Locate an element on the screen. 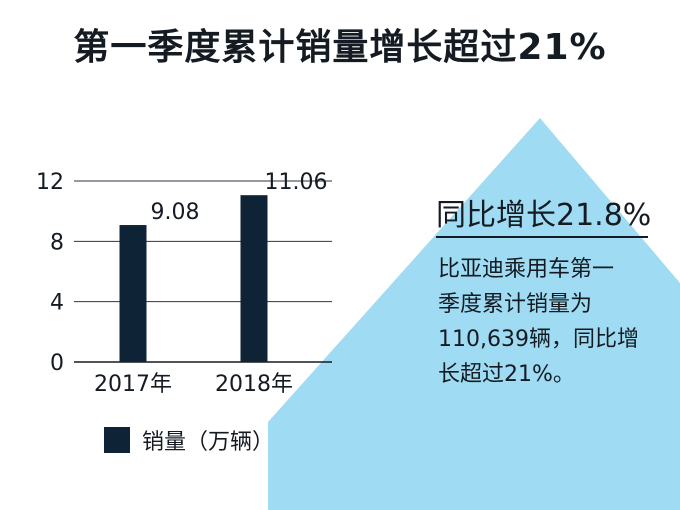  summary-line: 比亚迪乘用车第一 is located at coordinates (526, 269).